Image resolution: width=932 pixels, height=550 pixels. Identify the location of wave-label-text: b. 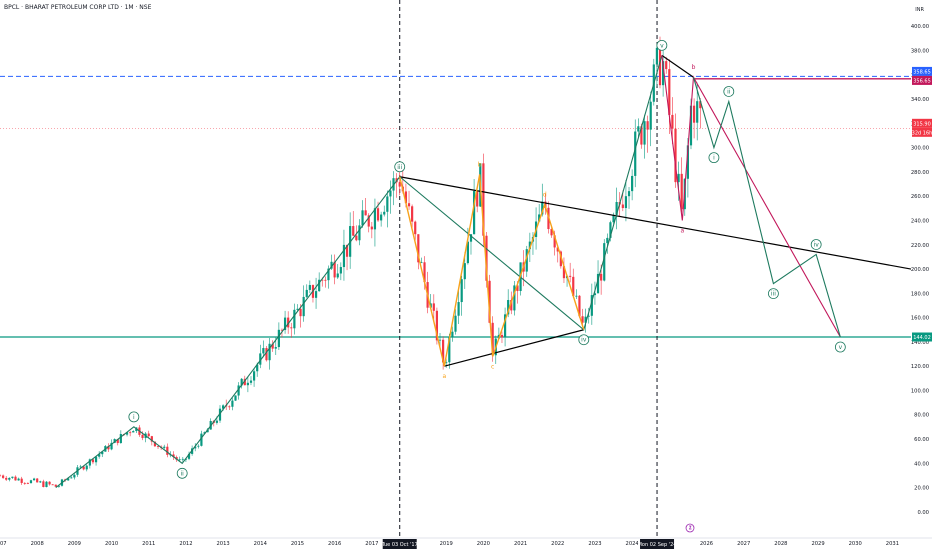
(694, 67).